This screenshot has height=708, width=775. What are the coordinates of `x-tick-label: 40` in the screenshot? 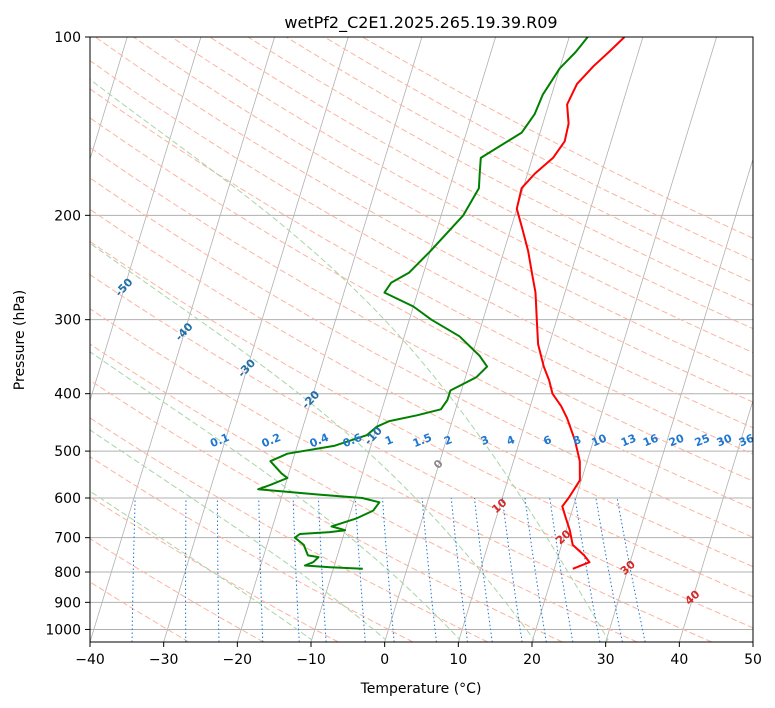 It's located at (679, 660).